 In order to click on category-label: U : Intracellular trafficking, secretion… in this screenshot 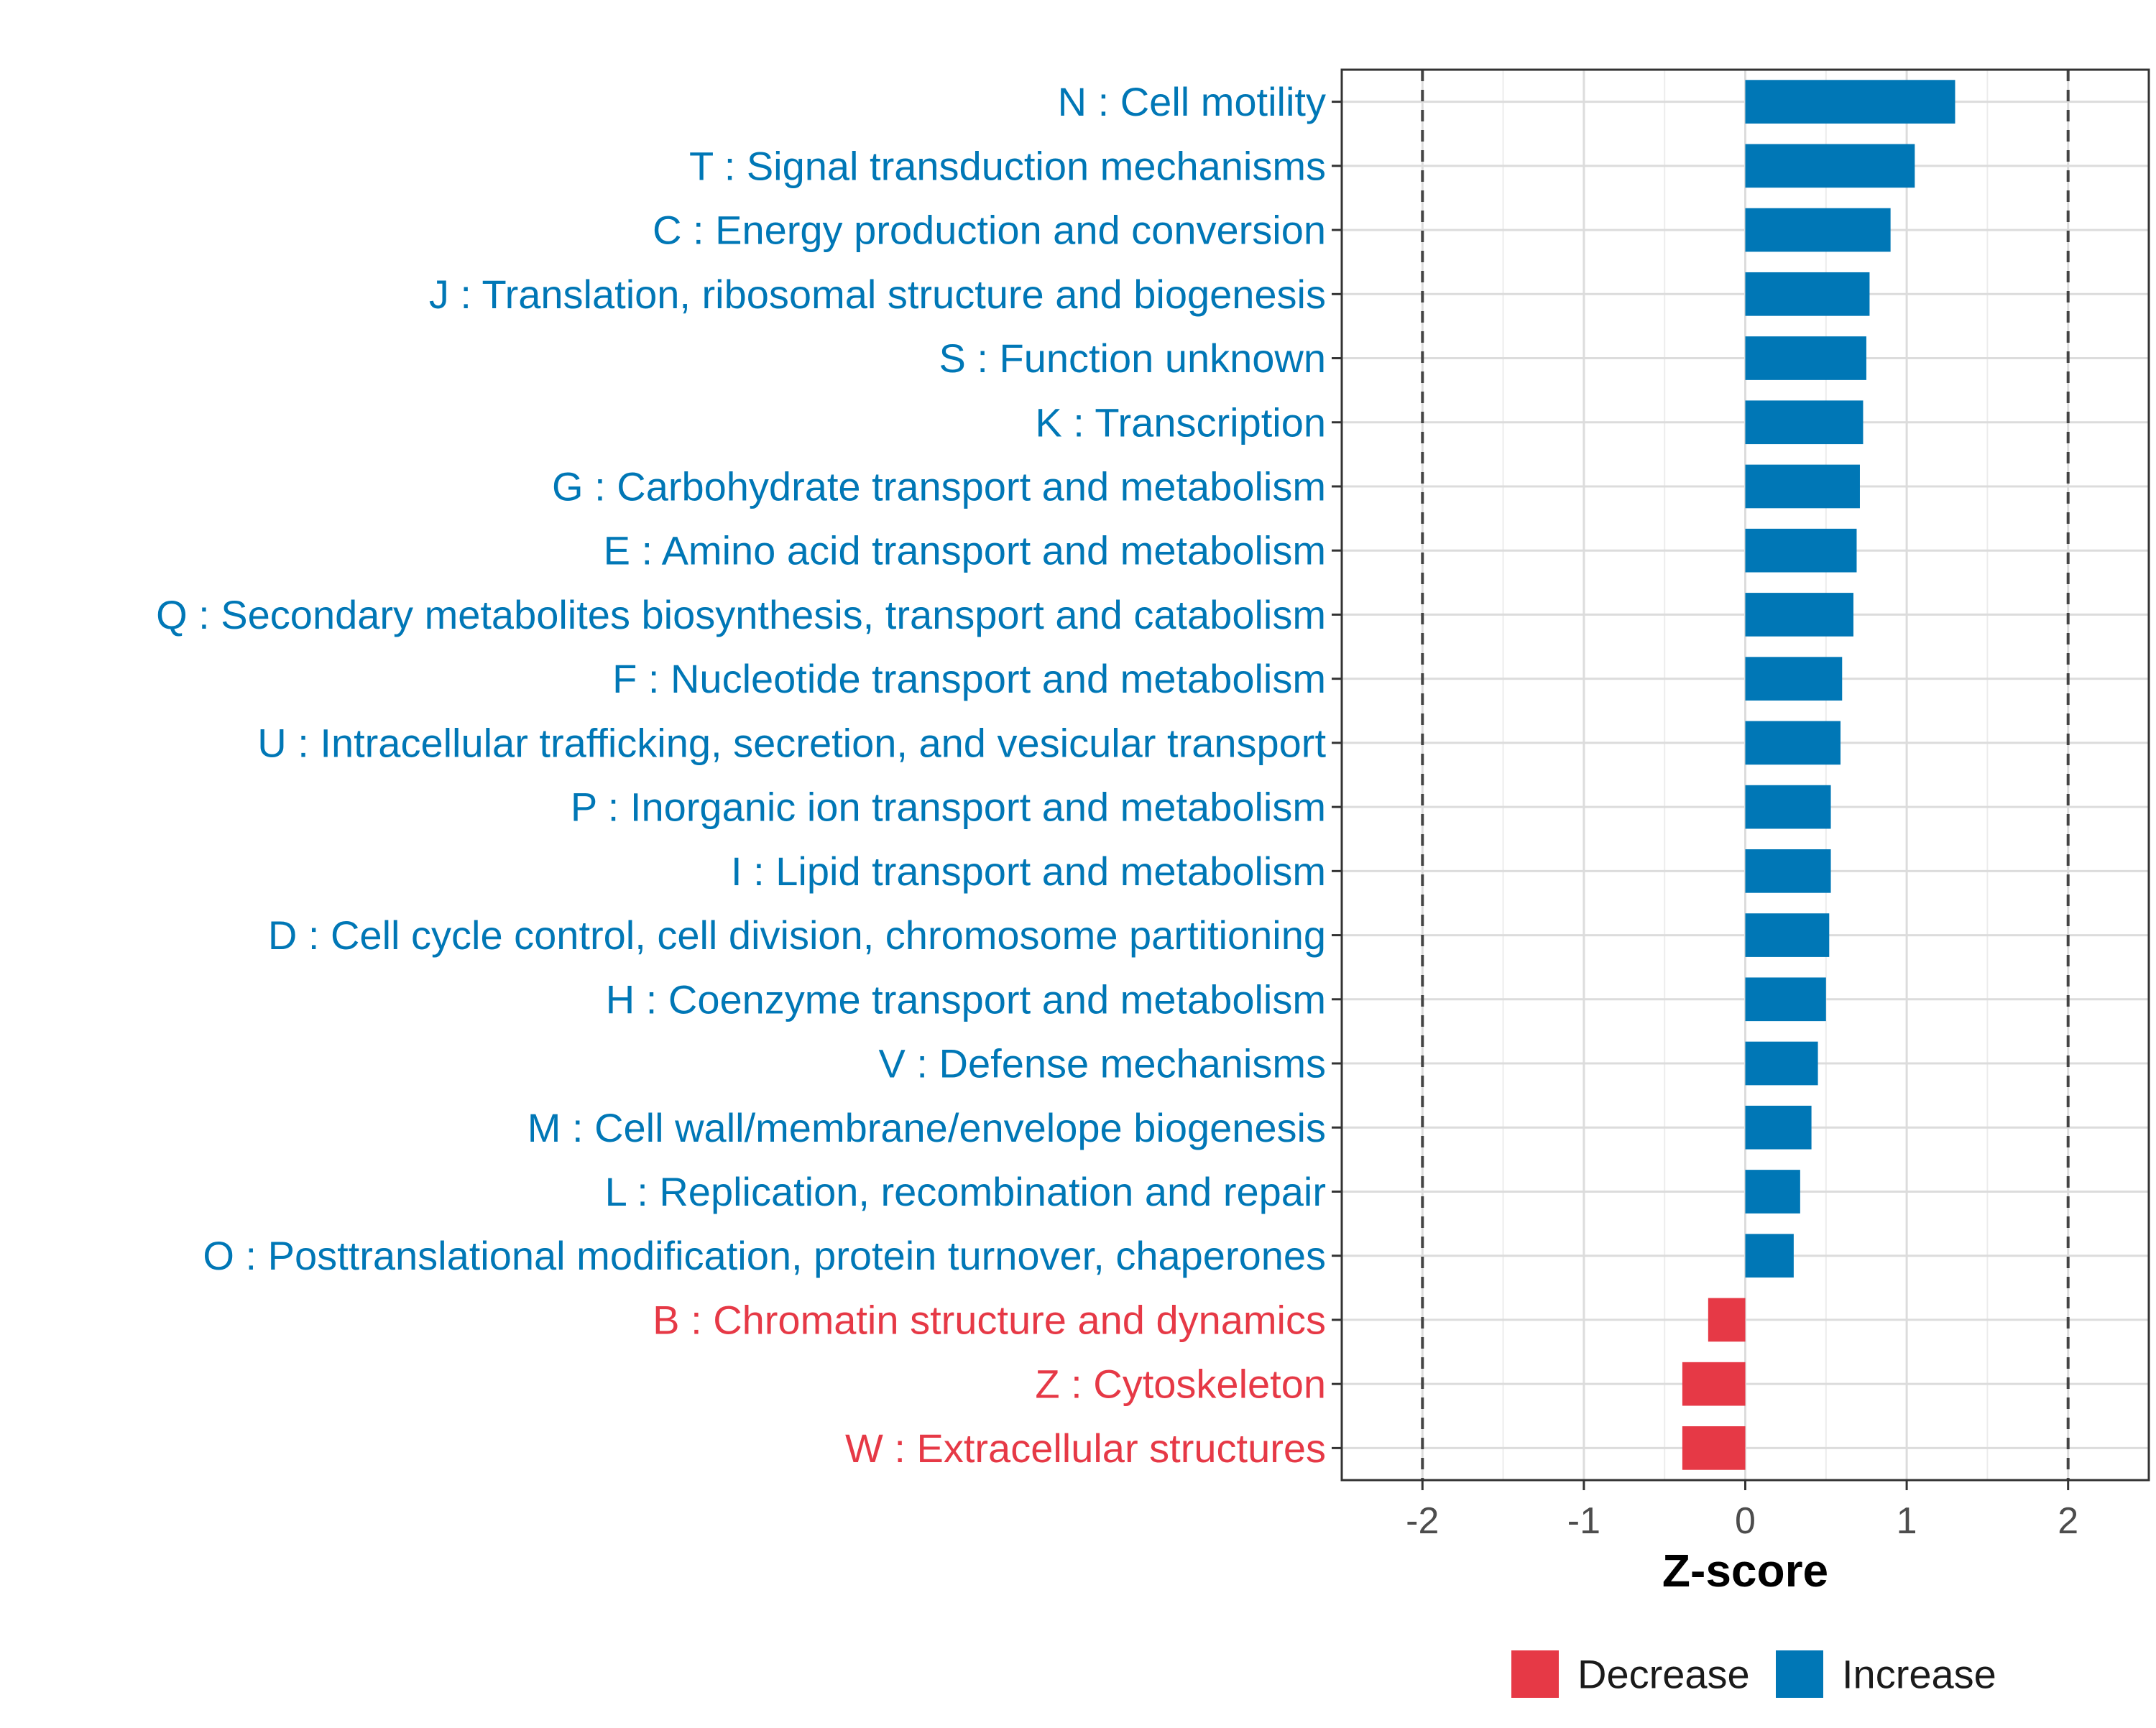, I will do `click(791, 742)`.